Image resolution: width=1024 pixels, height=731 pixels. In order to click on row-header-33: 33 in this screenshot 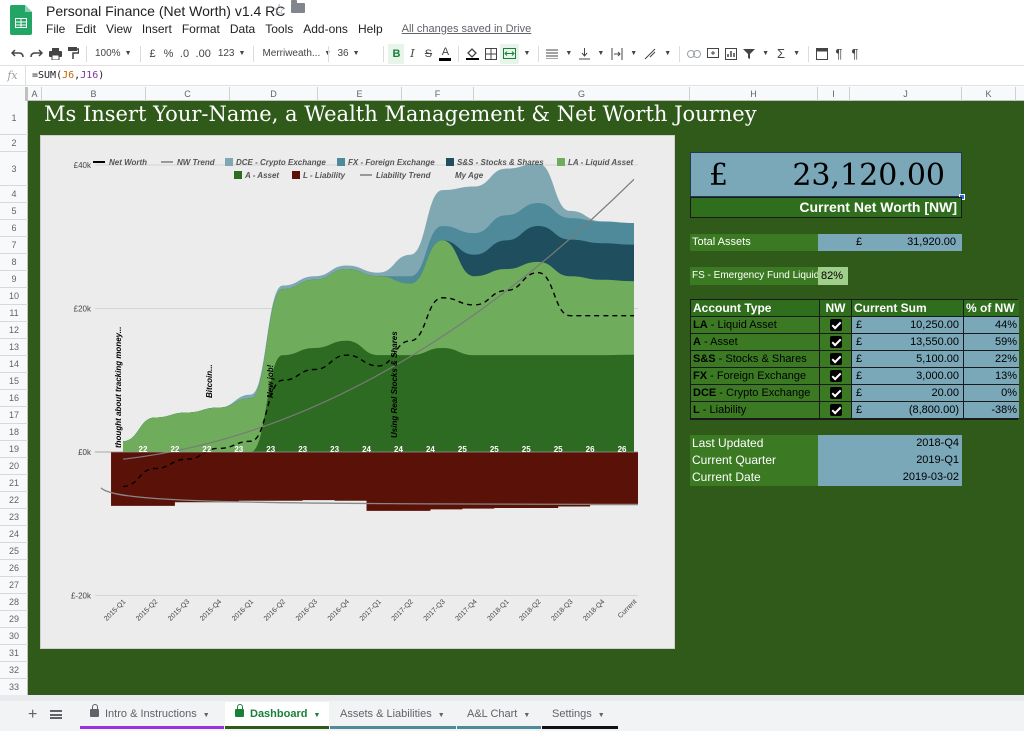, I will do `click(14, 687)`.